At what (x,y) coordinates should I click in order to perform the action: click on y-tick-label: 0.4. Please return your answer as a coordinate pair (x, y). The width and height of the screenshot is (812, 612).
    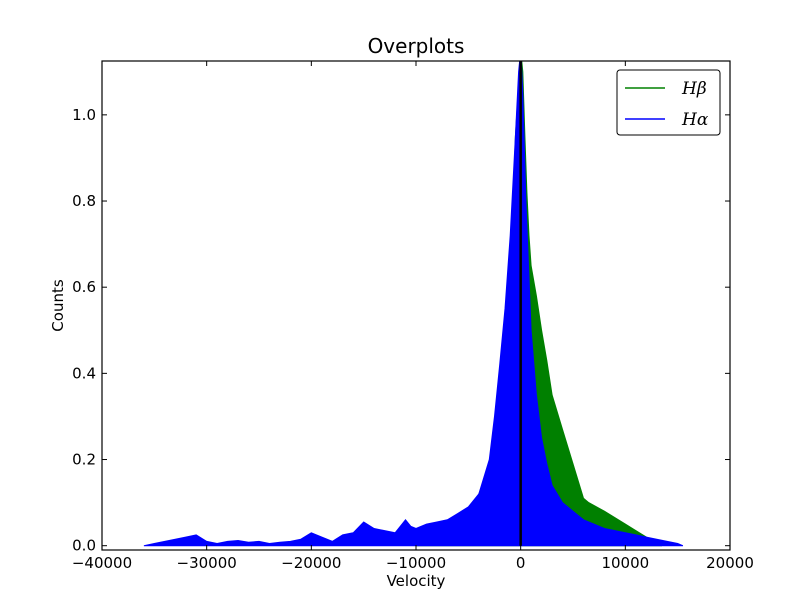
    Looking at the image, I should click on (84, 373).